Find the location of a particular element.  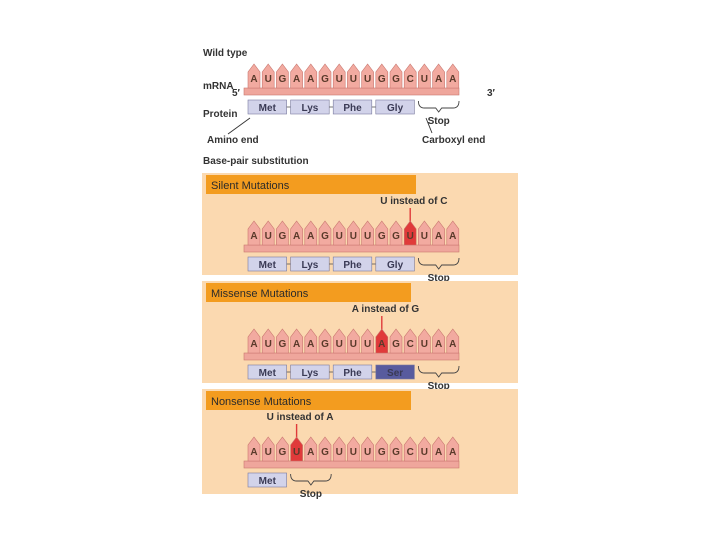

substitution-heading: Base-pair substitution is located at coordinates (256, 161).